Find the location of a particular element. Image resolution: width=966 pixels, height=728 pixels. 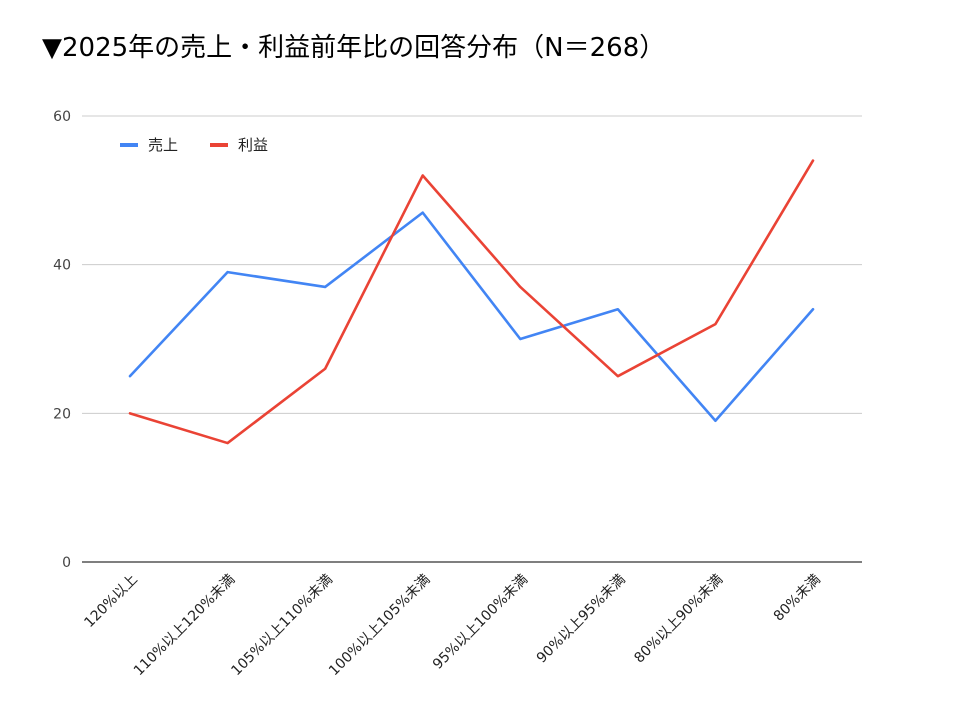

x-tick-label: 120%以上 is located at coordinates (110, 601).